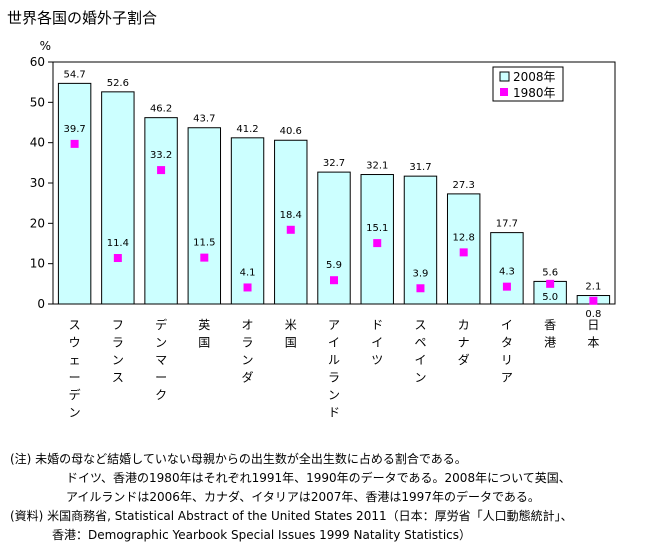 This screenshot has height=554, width=655. I want to click on bar-value-label: 40.6, so click(291, 131).